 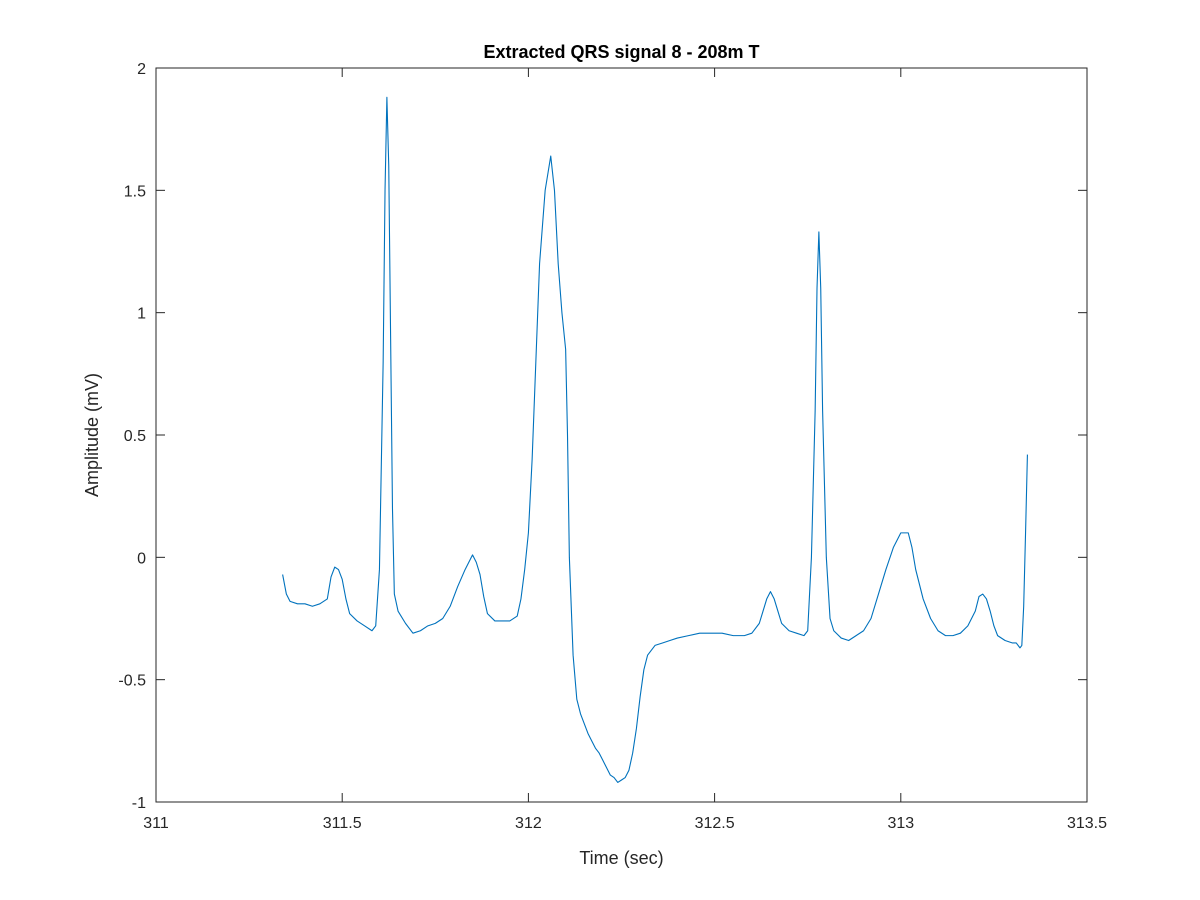 I want to click on x-tick-label: 312.5, so click(x=715, y=823).